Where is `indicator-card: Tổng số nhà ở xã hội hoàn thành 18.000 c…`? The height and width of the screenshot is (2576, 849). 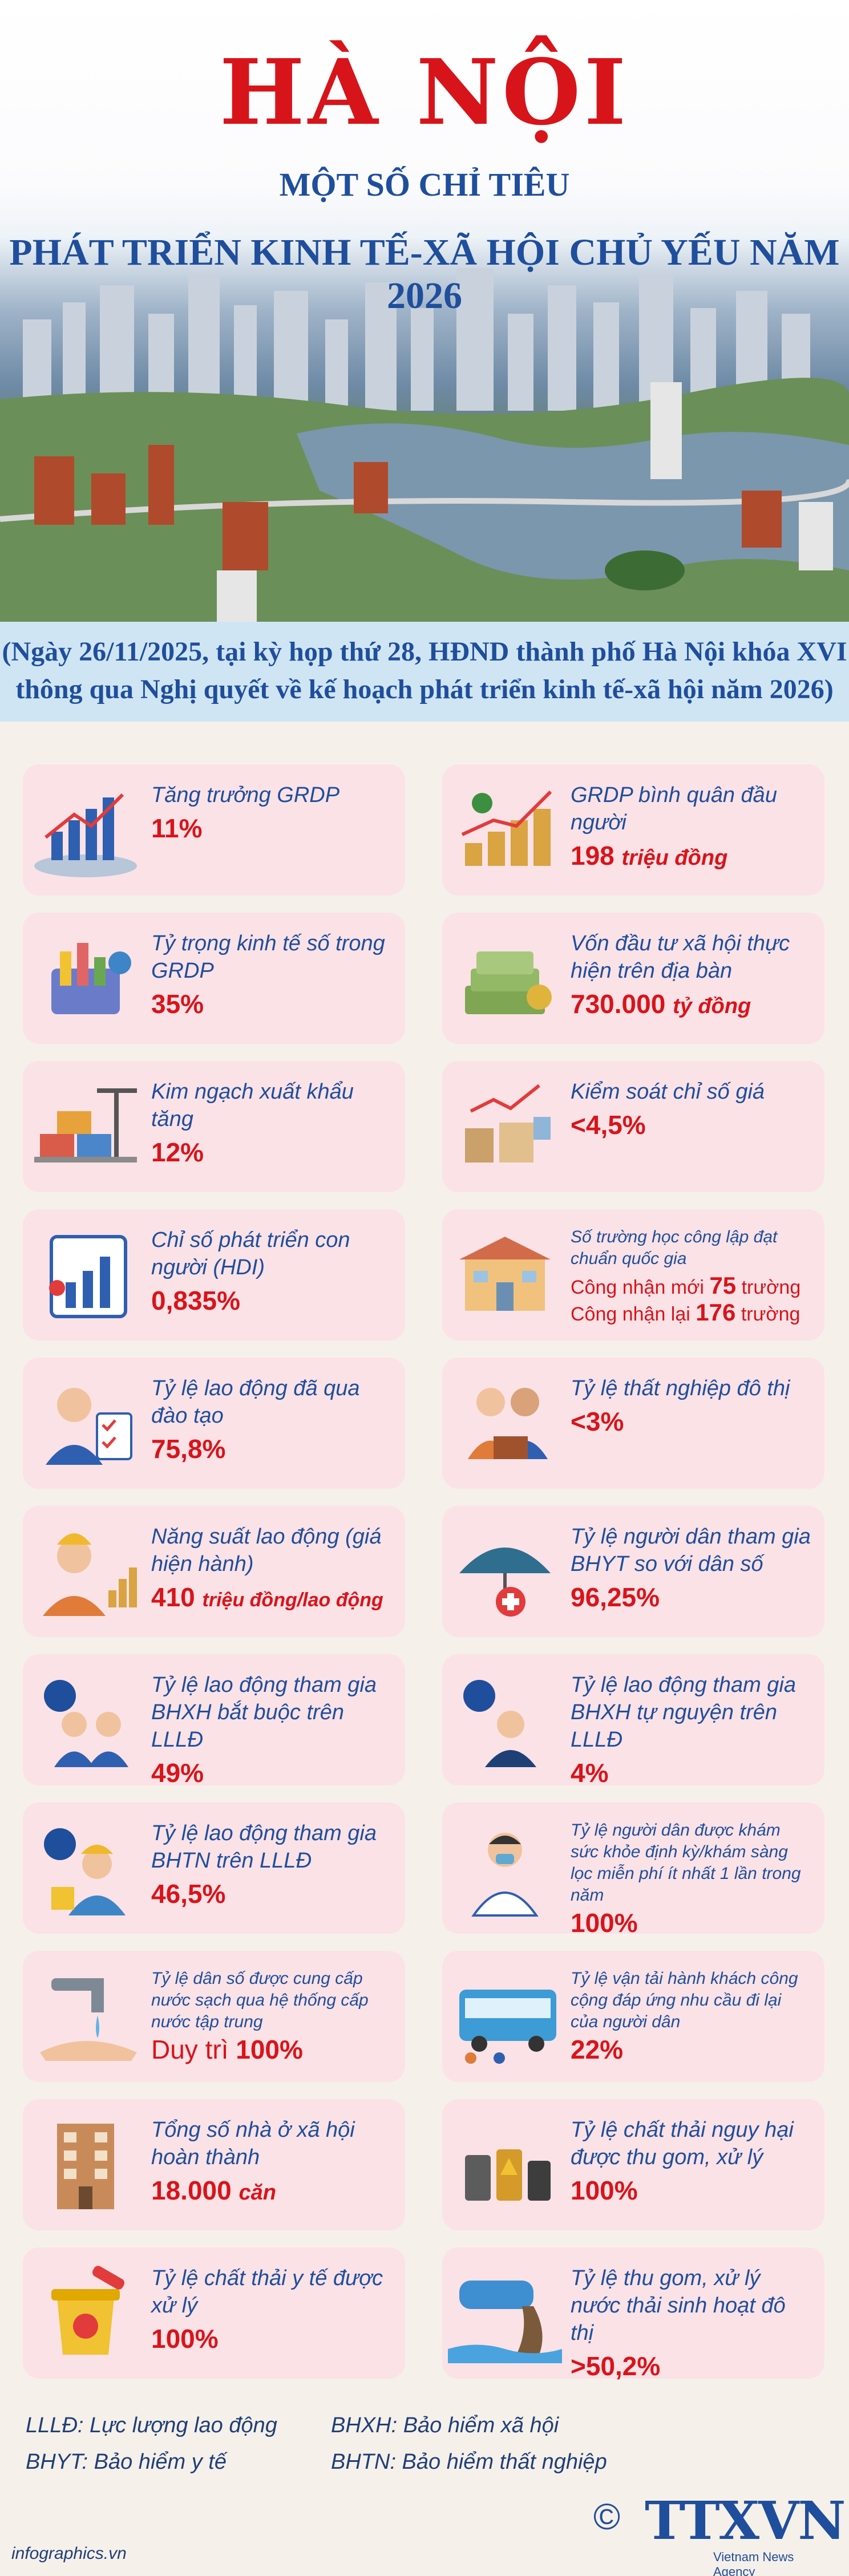 indicator-card: Tổng số nhà ở xã hội hoàn thành 18.000 c… is located at coordinates (214, 2164).